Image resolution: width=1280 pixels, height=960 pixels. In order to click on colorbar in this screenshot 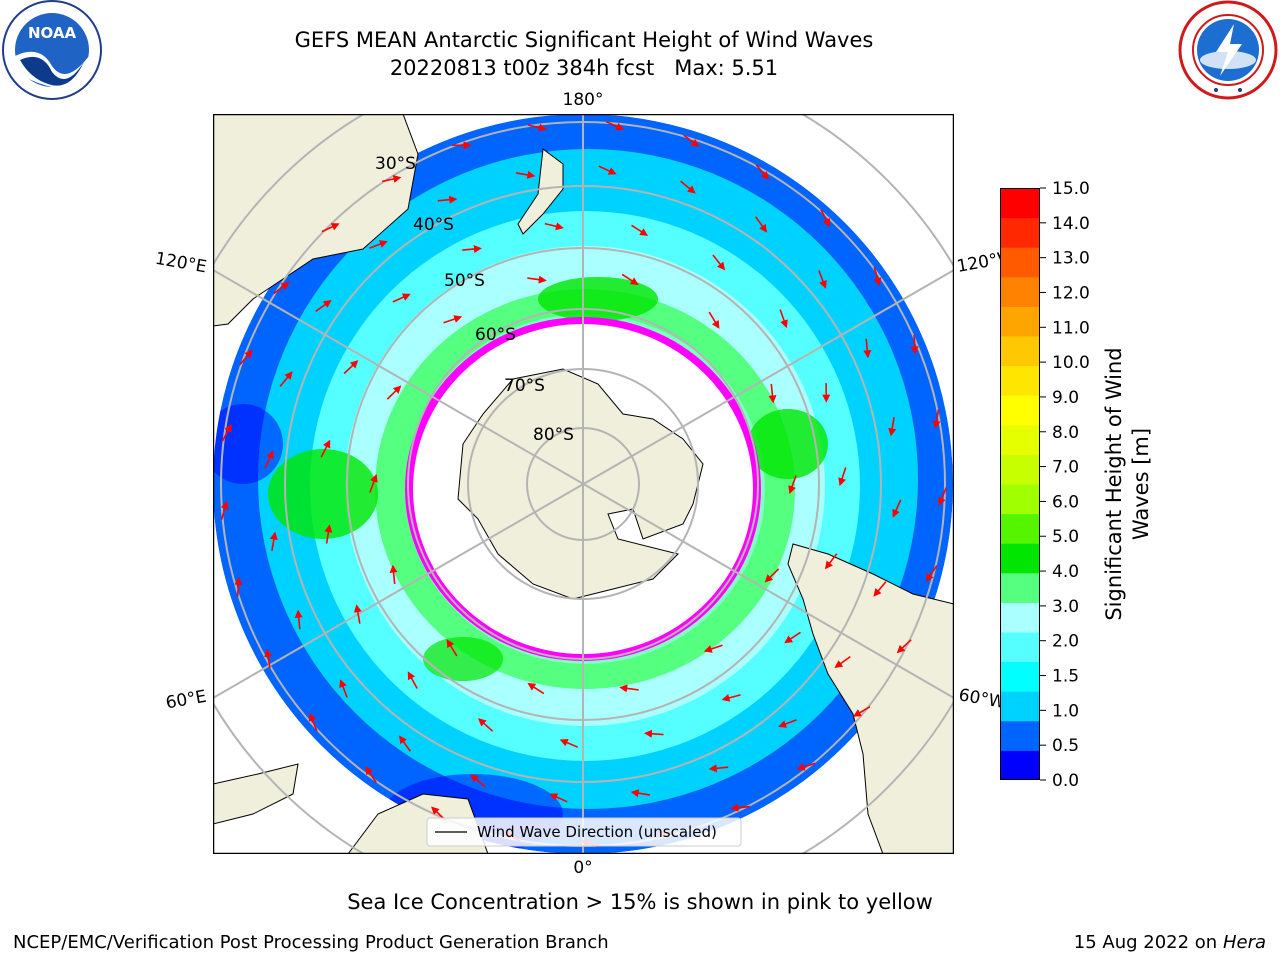, I will do `click(1020, 484)`.